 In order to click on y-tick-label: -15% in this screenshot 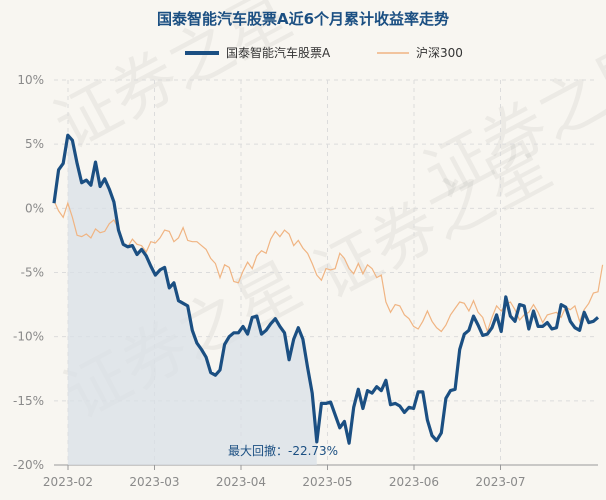, I will do `click(28, 401)`.